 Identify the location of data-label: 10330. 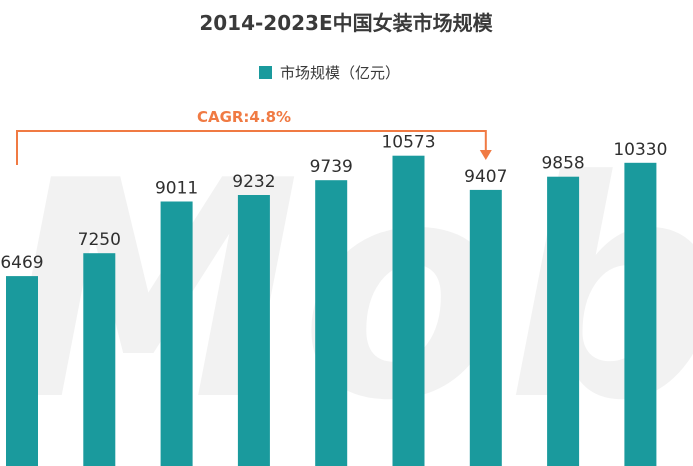
(640, 150).